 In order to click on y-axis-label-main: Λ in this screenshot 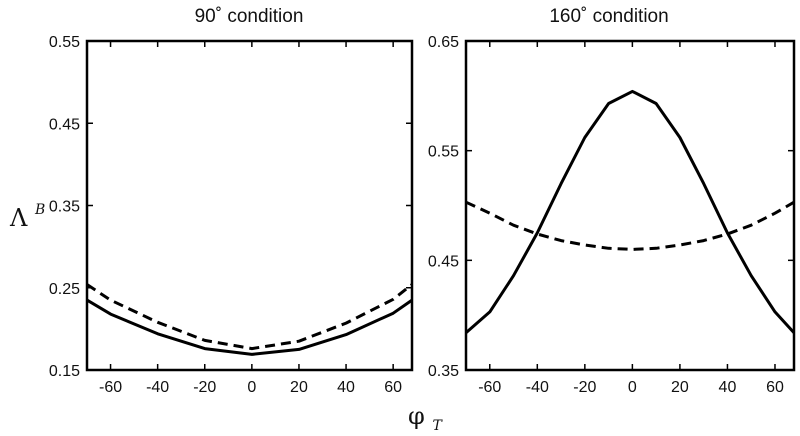, I will do `click(18, 218)`.